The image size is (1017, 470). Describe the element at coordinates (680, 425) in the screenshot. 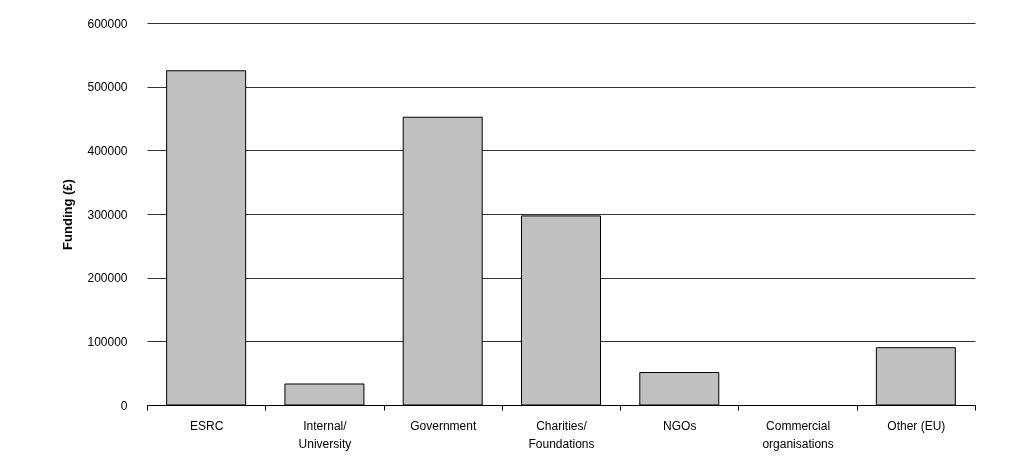

I see `x-tick-label: NGOs` at that location.